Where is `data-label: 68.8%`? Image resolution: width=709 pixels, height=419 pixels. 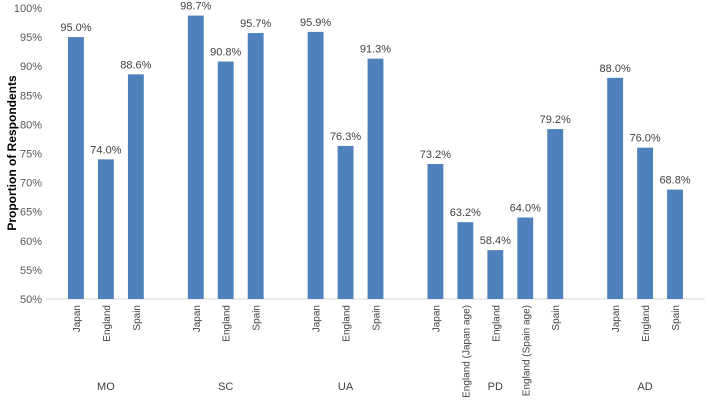
data-label: 68.8% is located at coordinates (674, 181).